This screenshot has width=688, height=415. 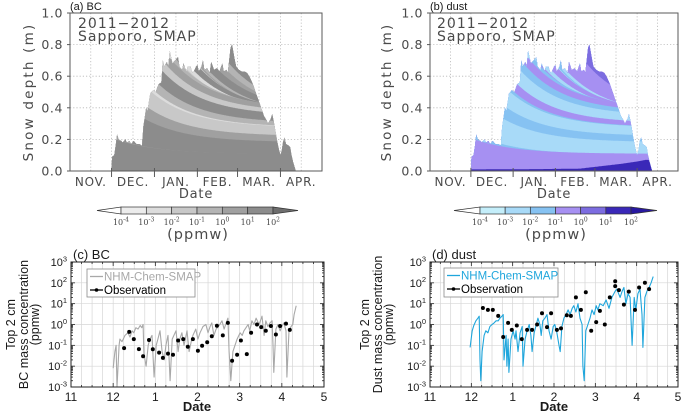 I want to click on x-tick-label: 1, so click(x=155, y=397).